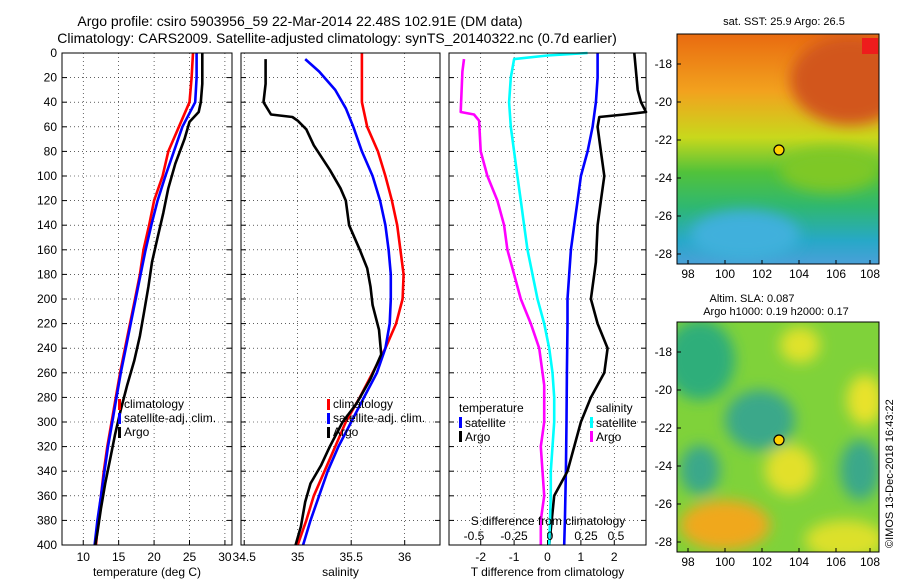  I want to click on sst-cool-patch, so click(745, 235).